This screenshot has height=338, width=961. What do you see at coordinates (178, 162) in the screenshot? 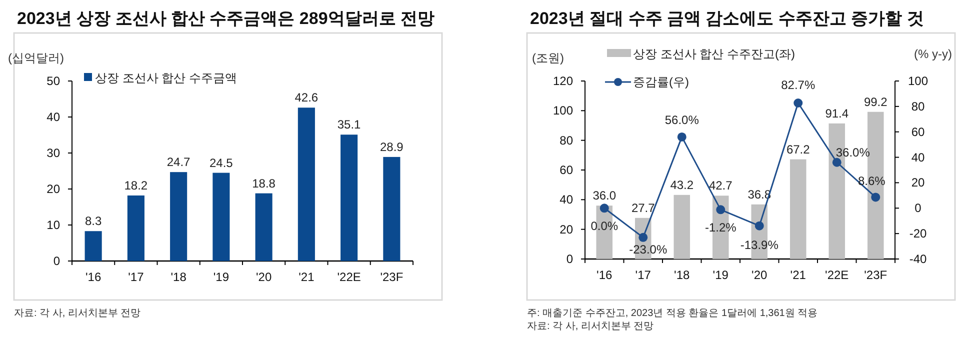
I see `data-label: 24.7` at bounding box center [178, 162].